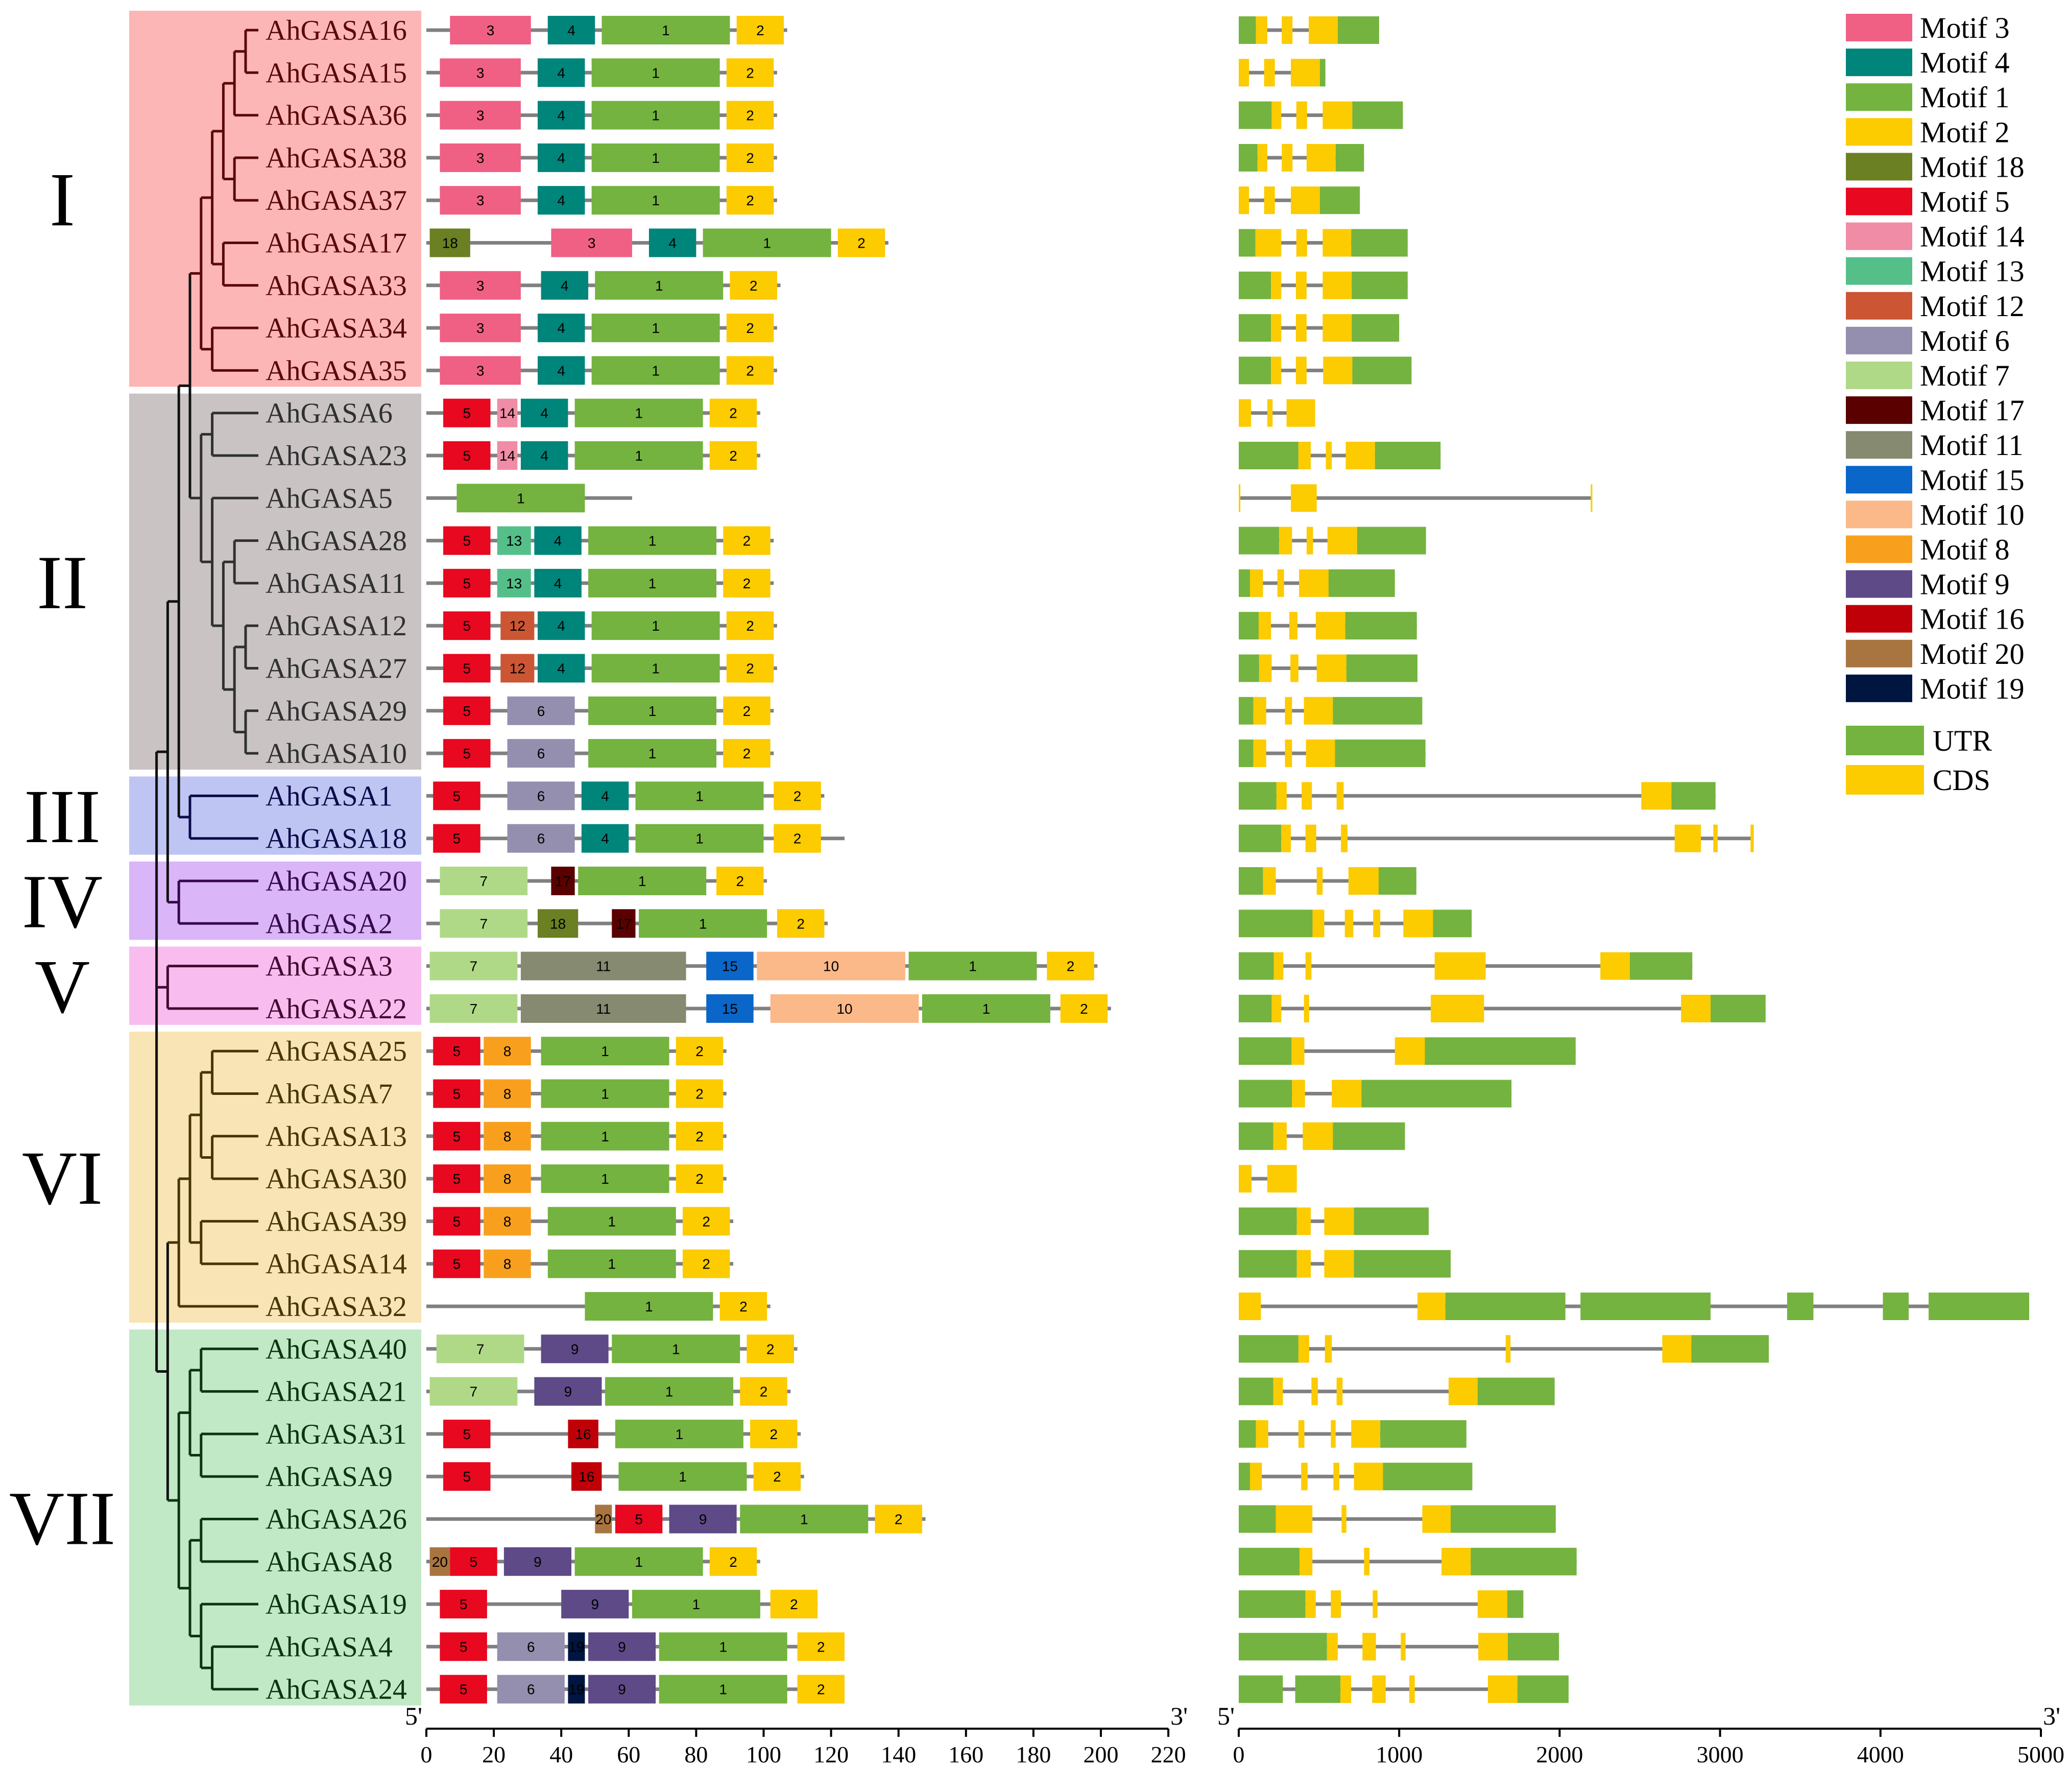 This screenshot has width=2069, height=1792. Describe the element at coordinates (507, 413) in the screenshot. I see `motif-box-label: 14` at that location.